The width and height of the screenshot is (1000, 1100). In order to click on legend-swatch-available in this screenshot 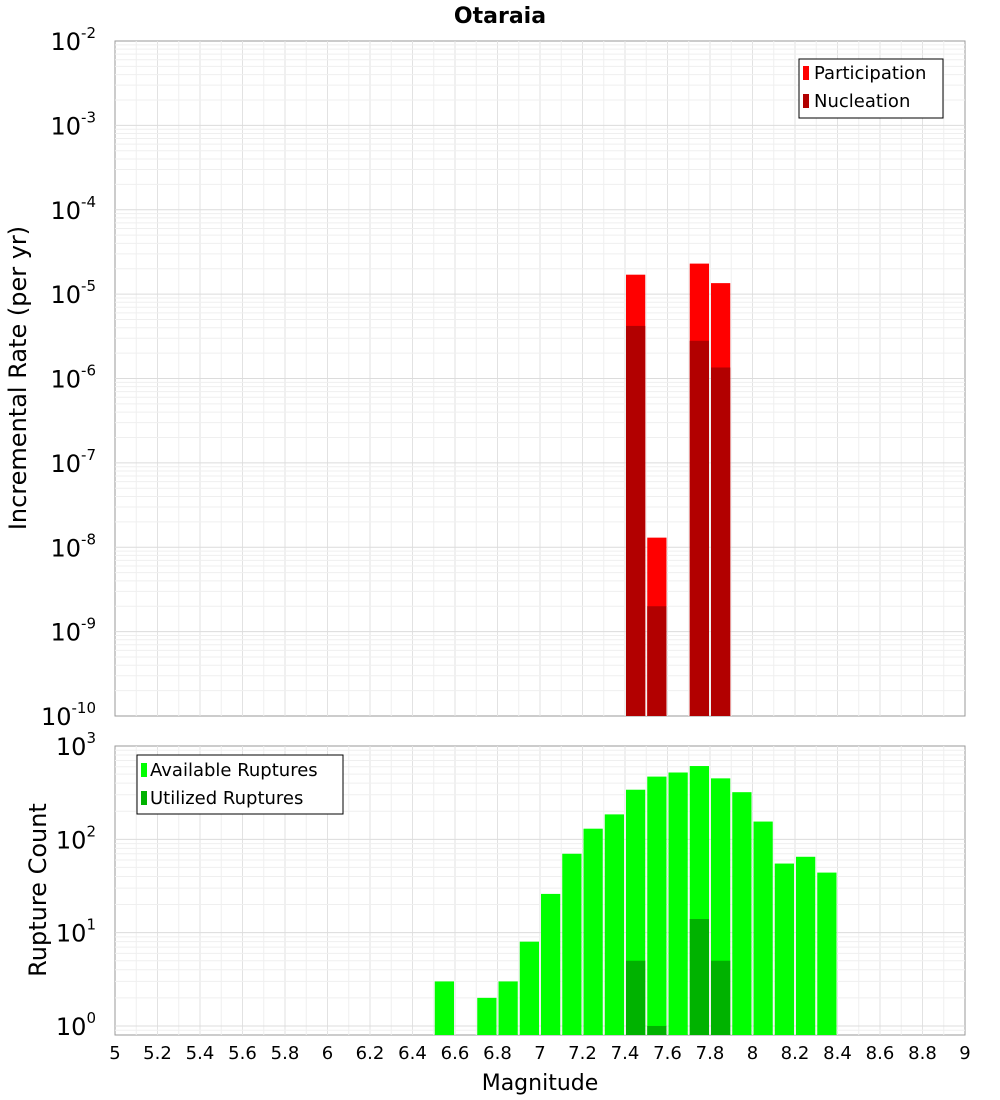, I will do `click(144, 770)`.